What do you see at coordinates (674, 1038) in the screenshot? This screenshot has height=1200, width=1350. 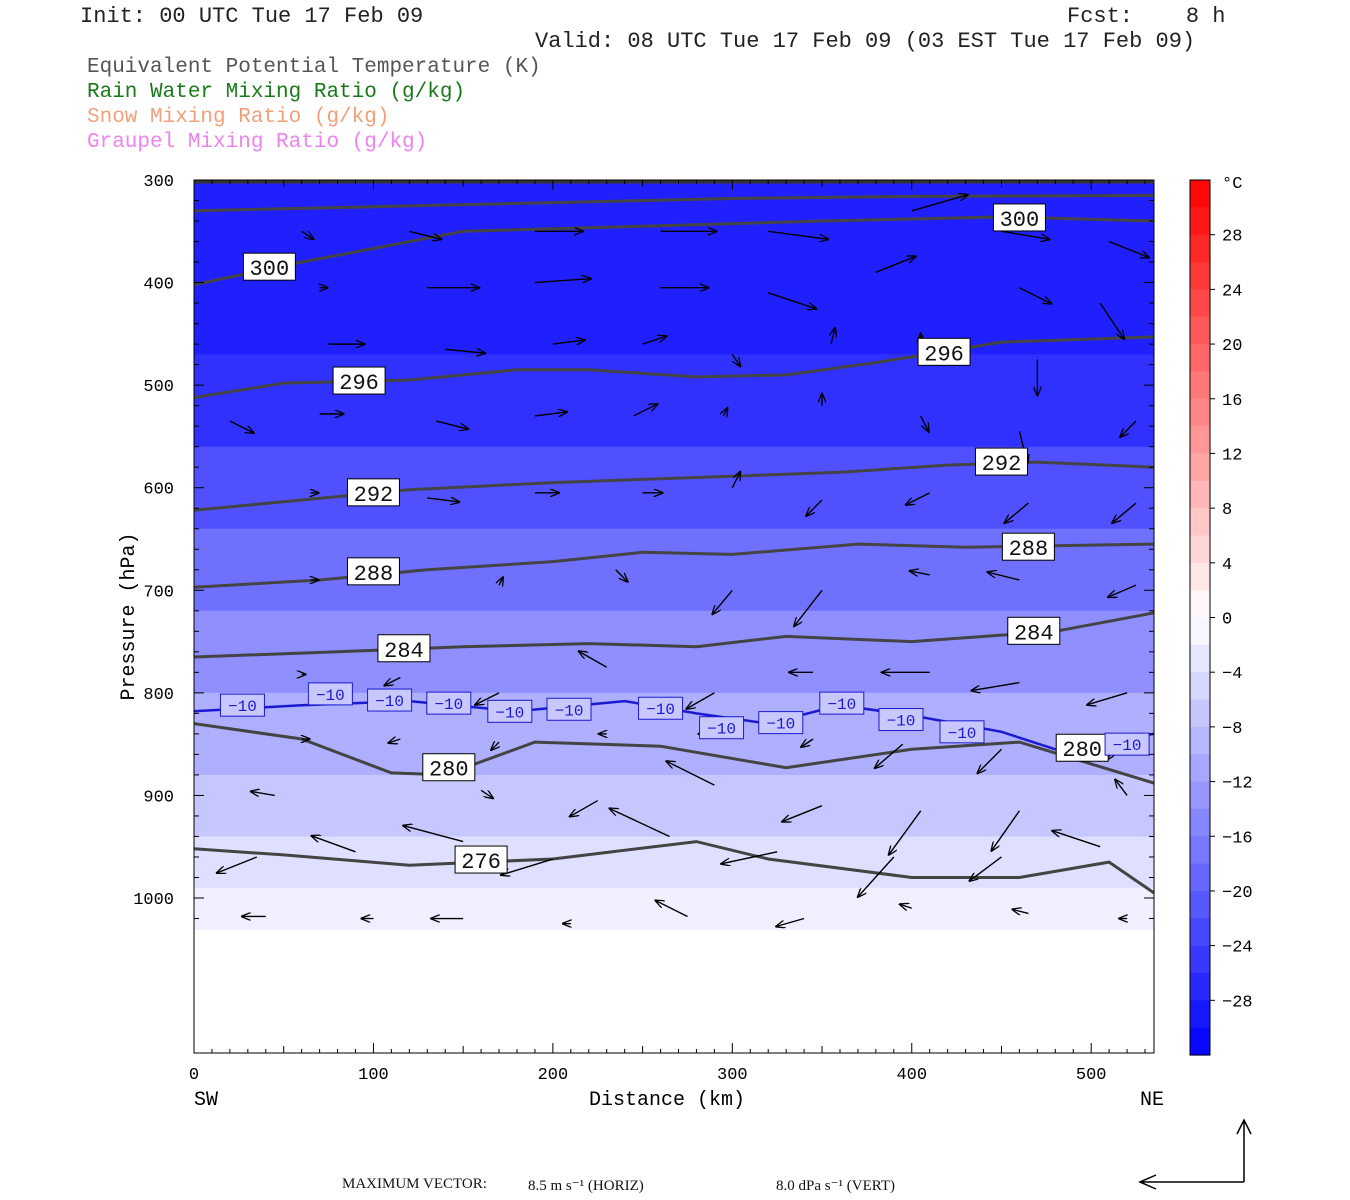 I see `surface-fill` at bounding box center [674, 1038].